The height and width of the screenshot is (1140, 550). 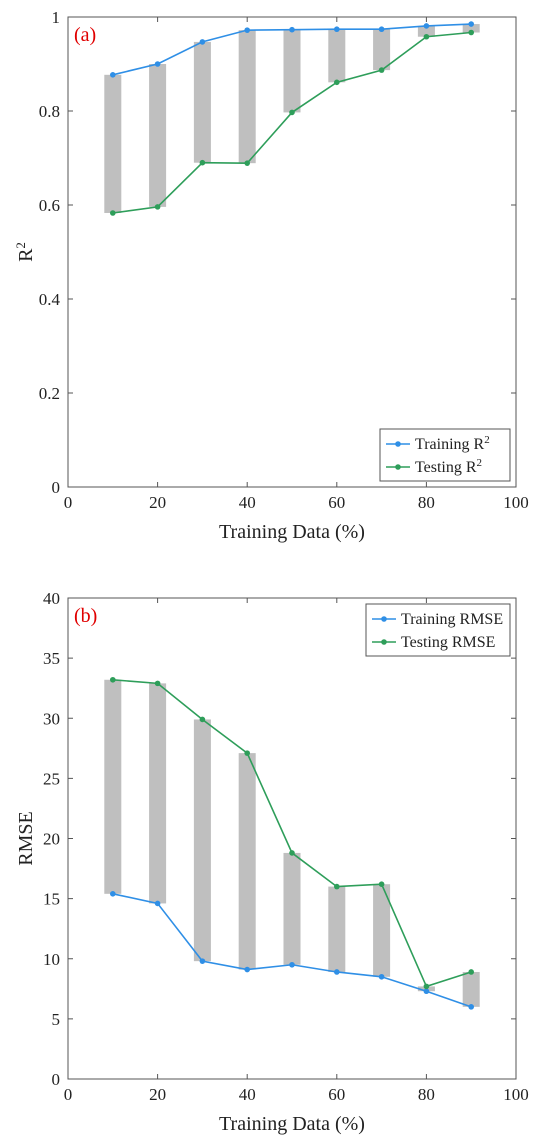 I want to click on panel-label: (a), so click(x=85, y=35).